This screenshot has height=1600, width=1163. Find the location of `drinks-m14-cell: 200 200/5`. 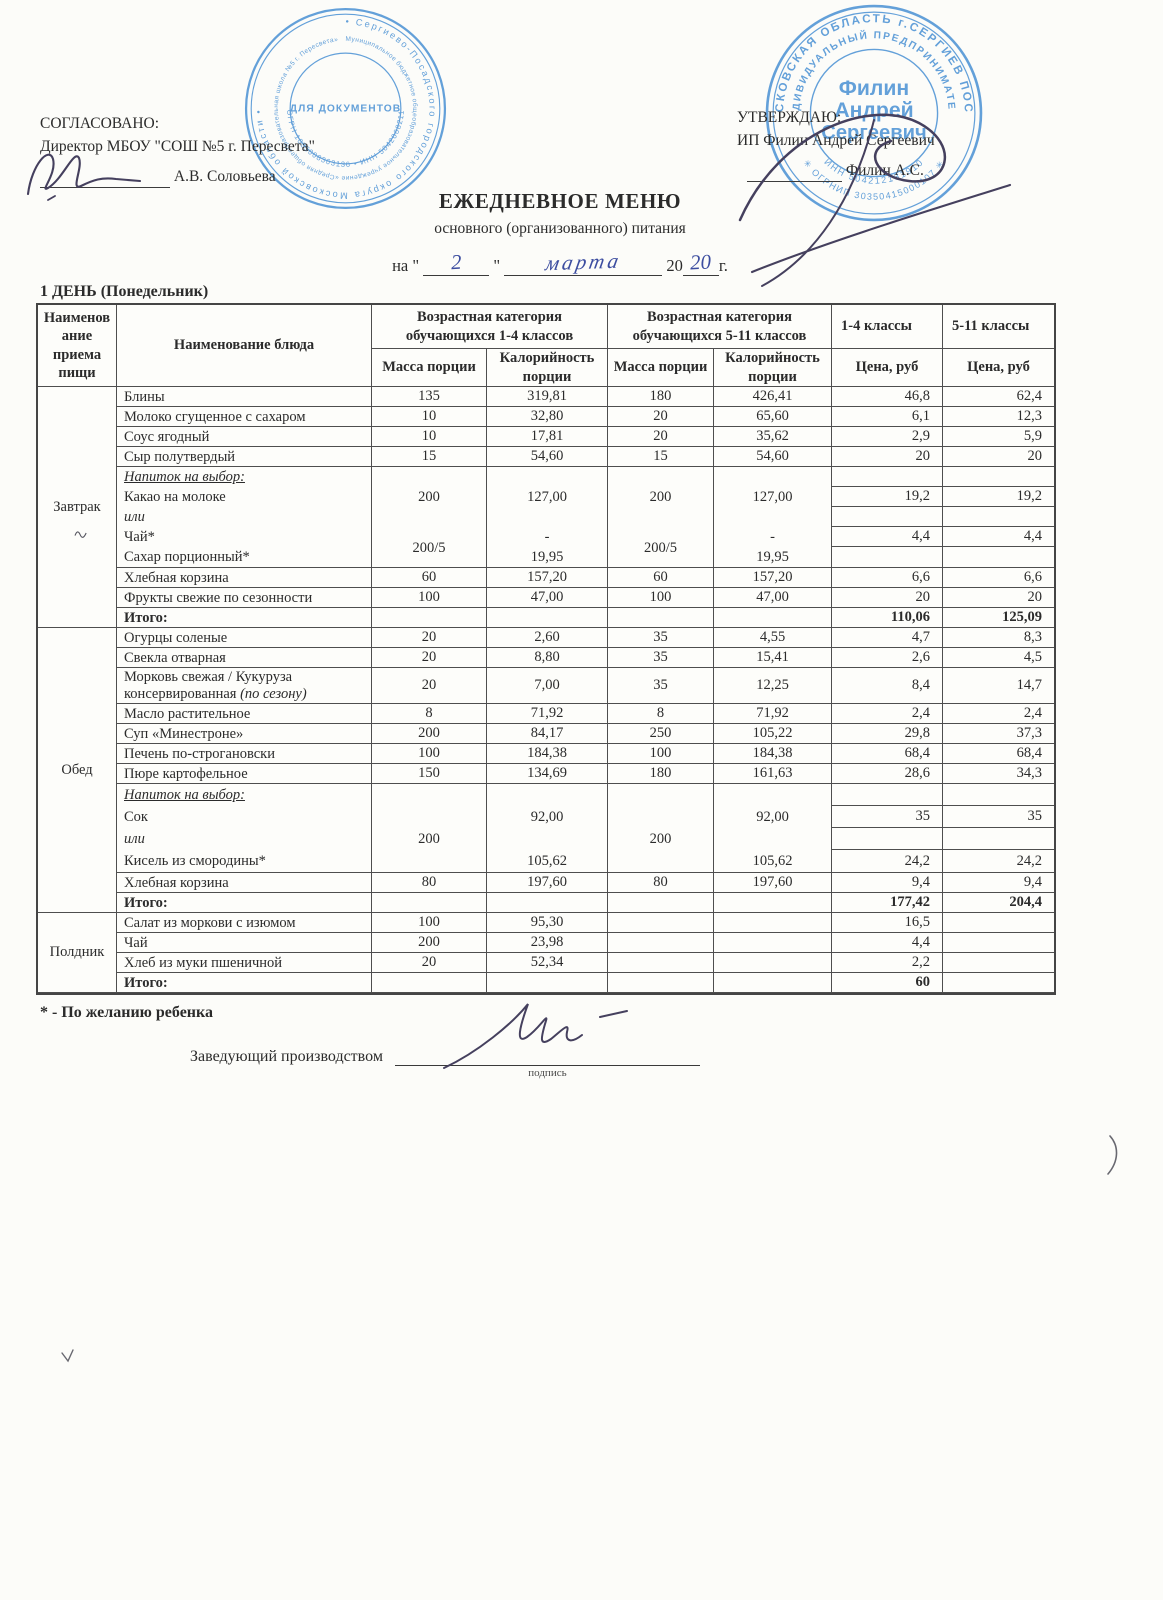

drinks-m14-cell: 200 200/5 is located at coordinates (429, 517).